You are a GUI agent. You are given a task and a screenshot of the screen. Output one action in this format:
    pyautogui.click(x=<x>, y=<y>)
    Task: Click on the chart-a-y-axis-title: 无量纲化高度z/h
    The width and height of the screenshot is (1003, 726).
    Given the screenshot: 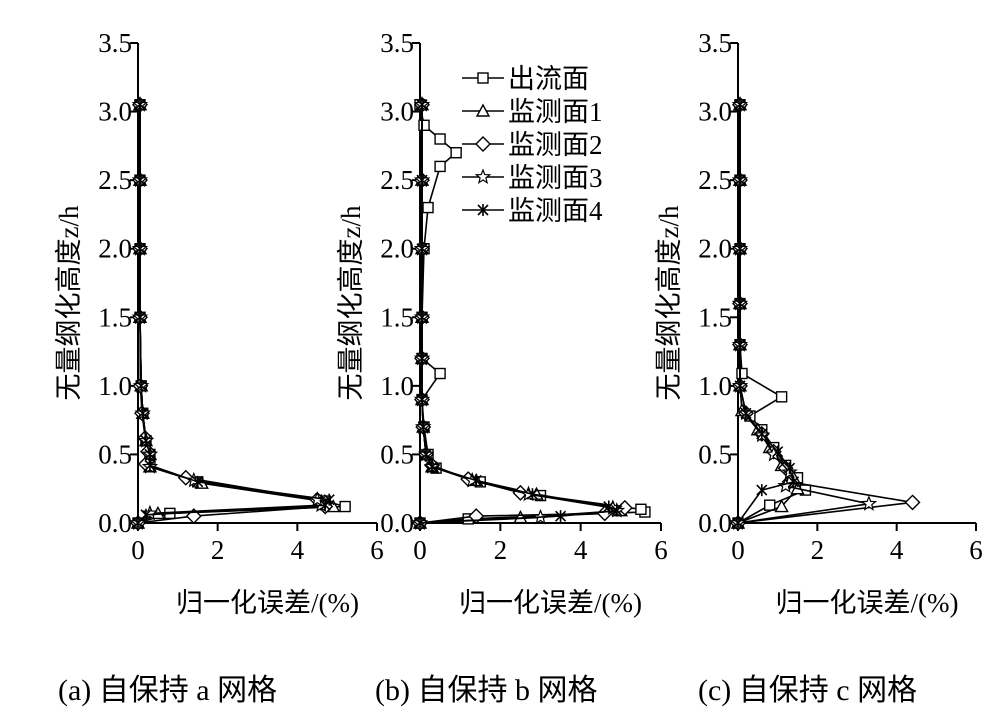 What is the action you would take?
    pyautogui.click(x=69, y=302)
    